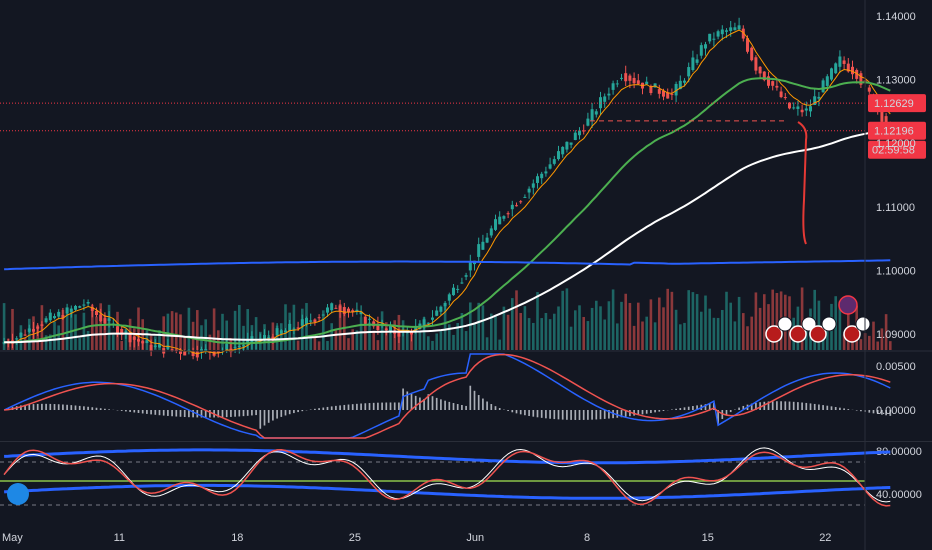 The height and width of the screenshot is (550, 932). Describe the element at coordinates (416, 538) in the screenshot. I see `date-axis: May 11 18 25 Jun 8 15 22` at that location.